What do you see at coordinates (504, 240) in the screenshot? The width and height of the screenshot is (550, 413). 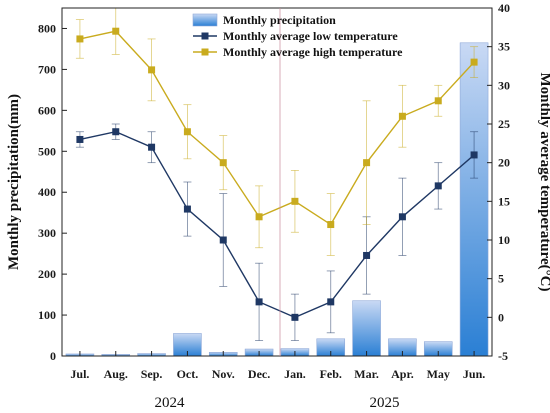 I see `right-tick-label: 10` at bounding box center [504, 240].